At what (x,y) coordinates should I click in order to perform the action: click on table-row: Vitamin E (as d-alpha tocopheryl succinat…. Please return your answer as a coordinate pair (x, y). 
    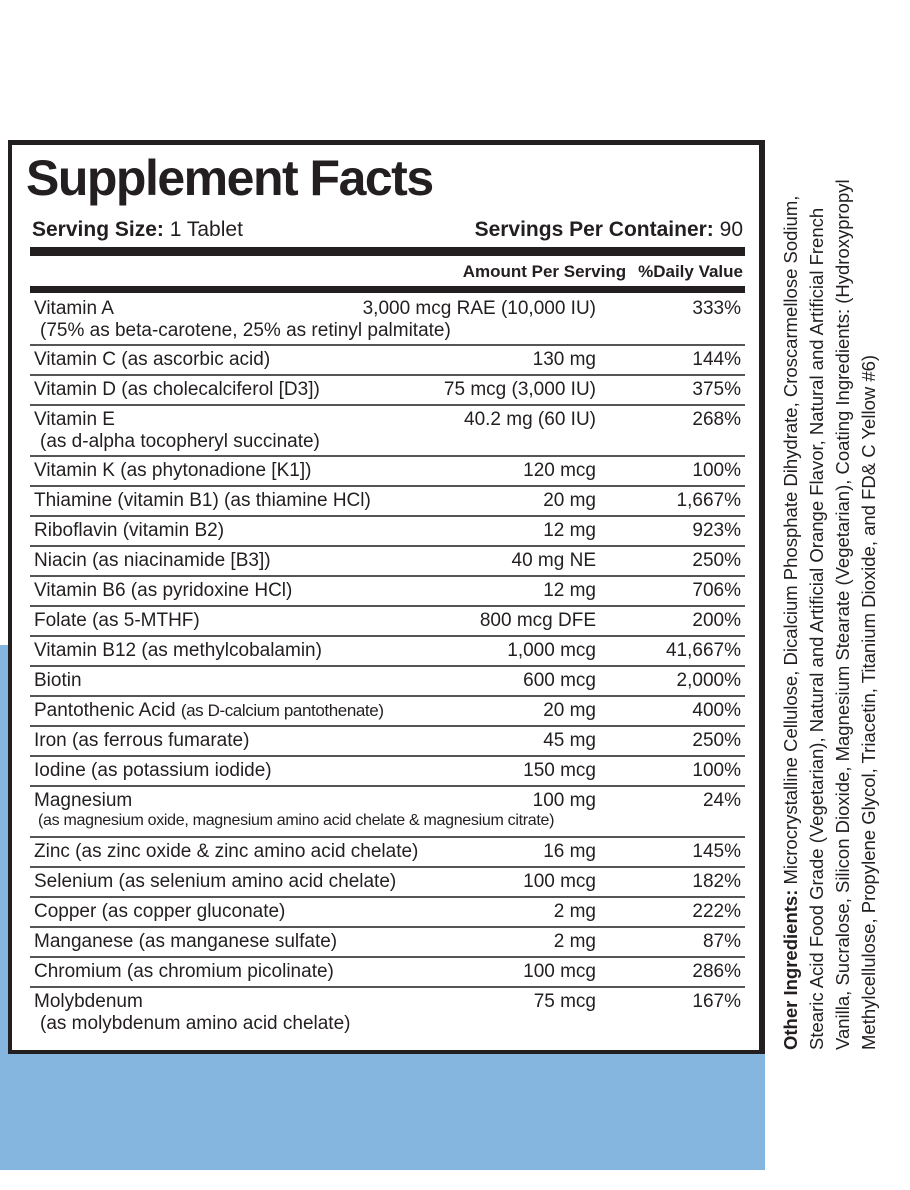
    Looking at the image, I should click on (387, 431).